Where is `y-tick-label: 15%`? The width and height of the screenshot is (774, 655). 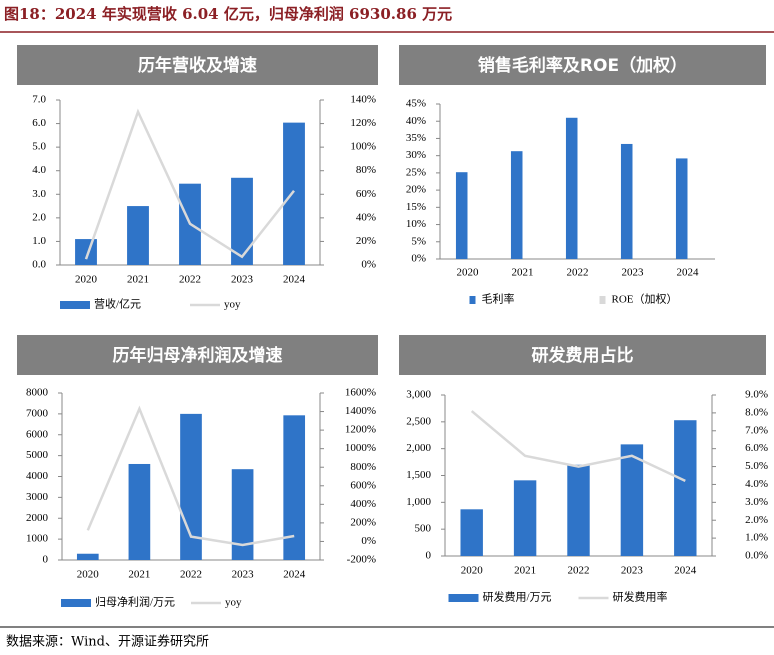
y-tick-label: 15% is located at coordinates (416, 207).